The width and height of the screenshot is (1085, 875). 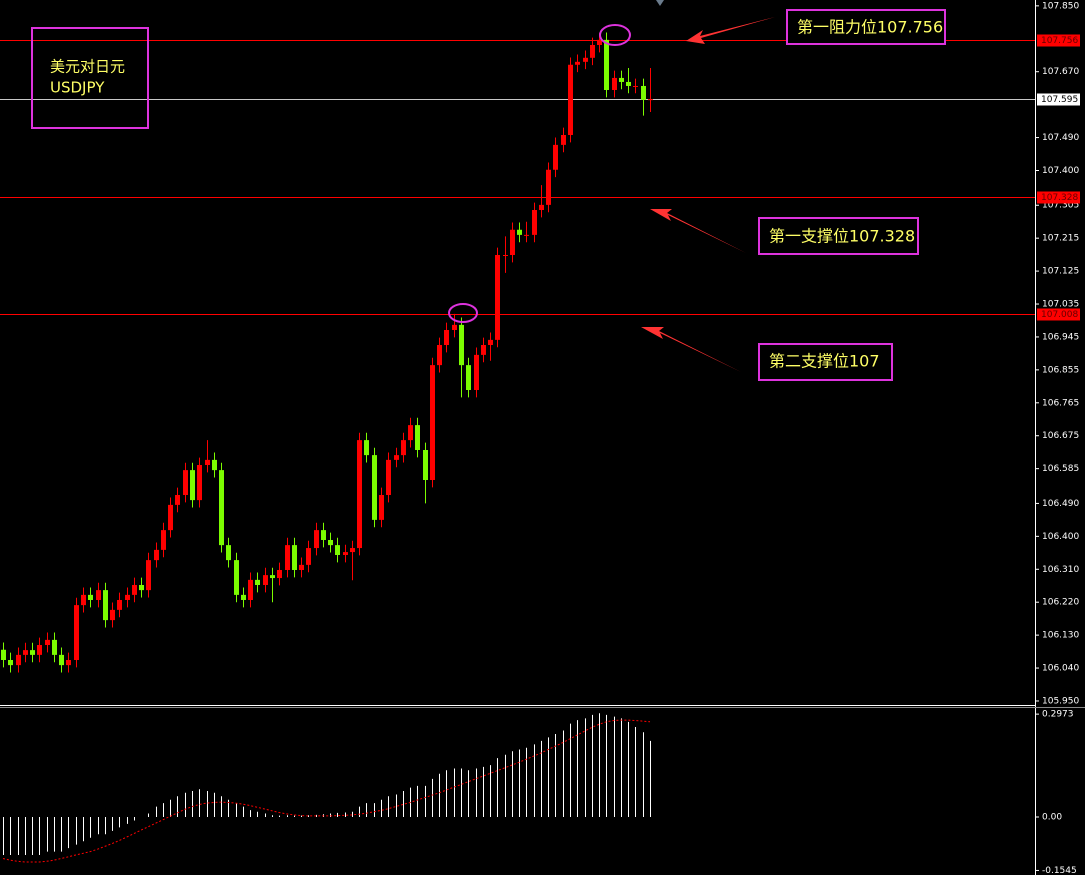 I want to click on y-tick-label: 106.130, so click(x=1060, y=636).